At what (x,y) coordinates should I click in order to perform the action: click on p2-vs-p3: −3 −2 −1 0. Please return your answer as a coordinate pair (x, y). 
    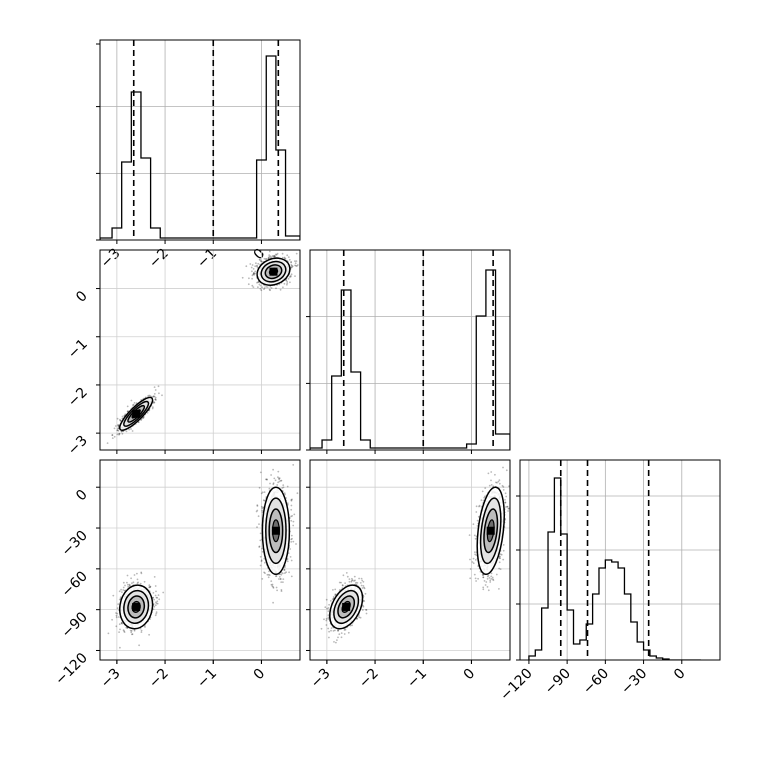
    Looking at the image, I should click on (408, 575).